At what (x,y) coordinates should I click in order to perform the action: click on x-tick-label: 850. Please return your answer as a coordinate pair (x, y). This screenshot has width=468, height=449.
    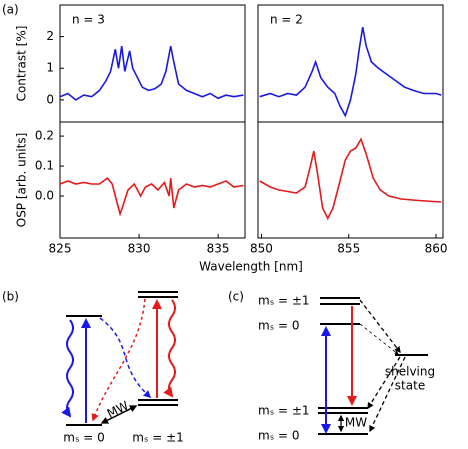
    Looking at the image, I should click on (261, 249).